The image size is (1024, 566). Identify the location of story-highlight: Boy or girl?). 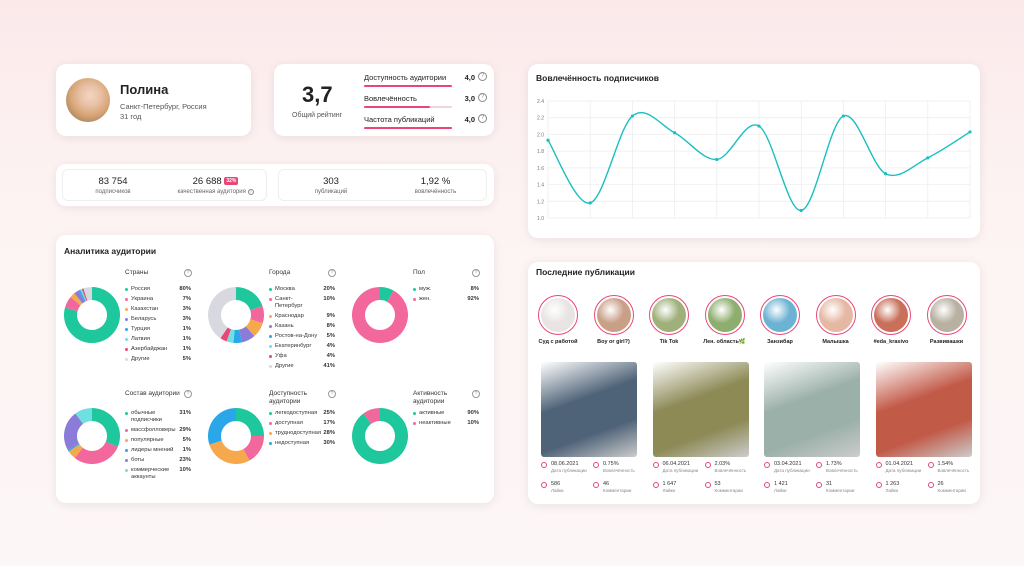
(614, 320).